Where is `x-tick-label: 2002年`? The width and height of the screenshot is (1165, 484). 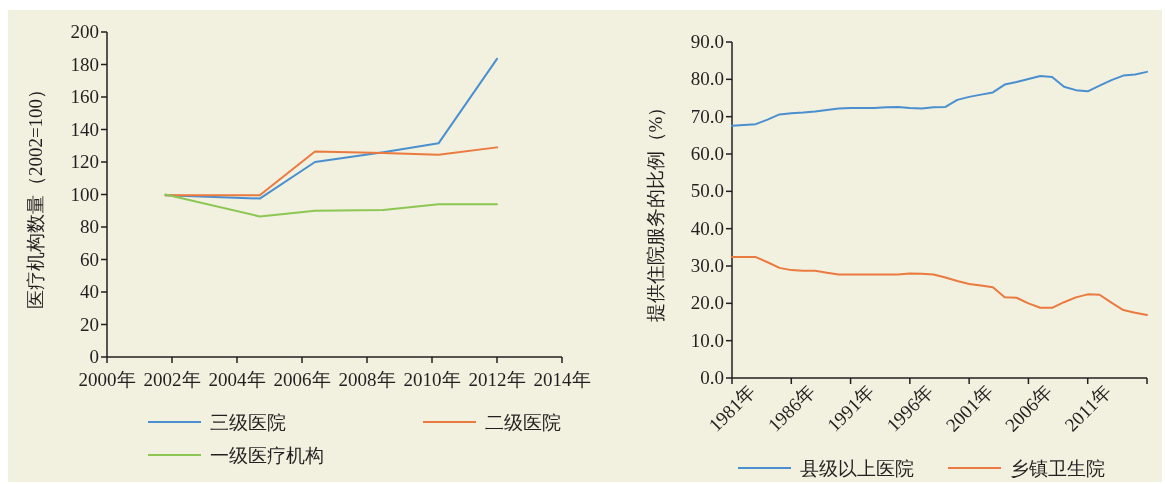
x-tick-label: 2002年 is located at coordinates (172, 379).